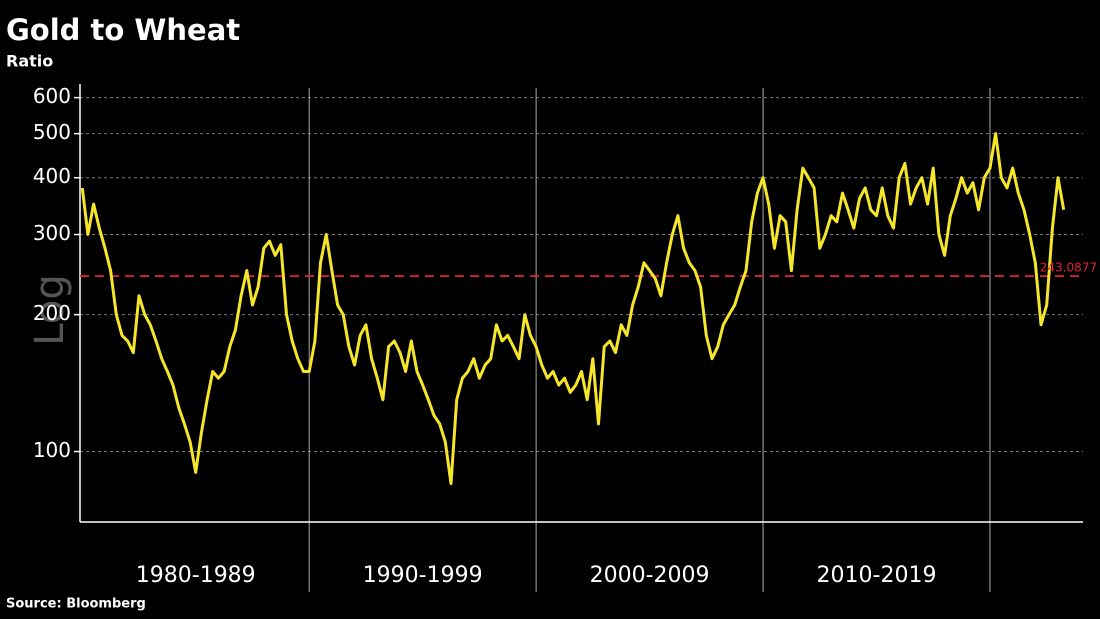  Describe the element at coordinates (123, 30) in the screenshot. I see `chart-title: Gold to Wheat` at that location.